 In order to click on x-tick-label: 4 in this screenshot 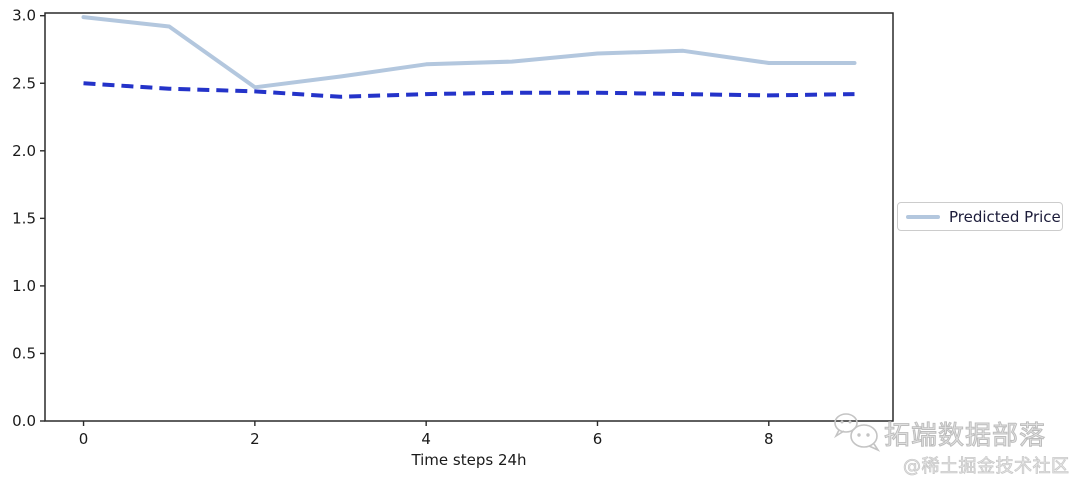, I will do `click(426, 439)`.